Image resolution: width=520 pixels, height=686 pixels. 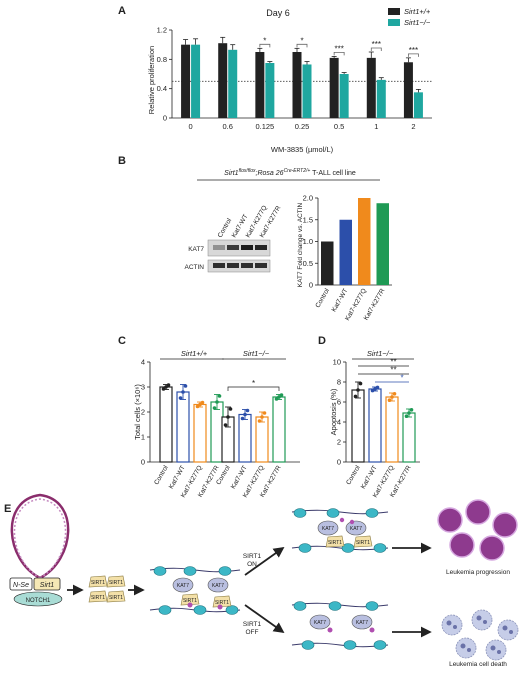 I want to click on blot-actin-label: ACTIN, so click(x=195, y=267).